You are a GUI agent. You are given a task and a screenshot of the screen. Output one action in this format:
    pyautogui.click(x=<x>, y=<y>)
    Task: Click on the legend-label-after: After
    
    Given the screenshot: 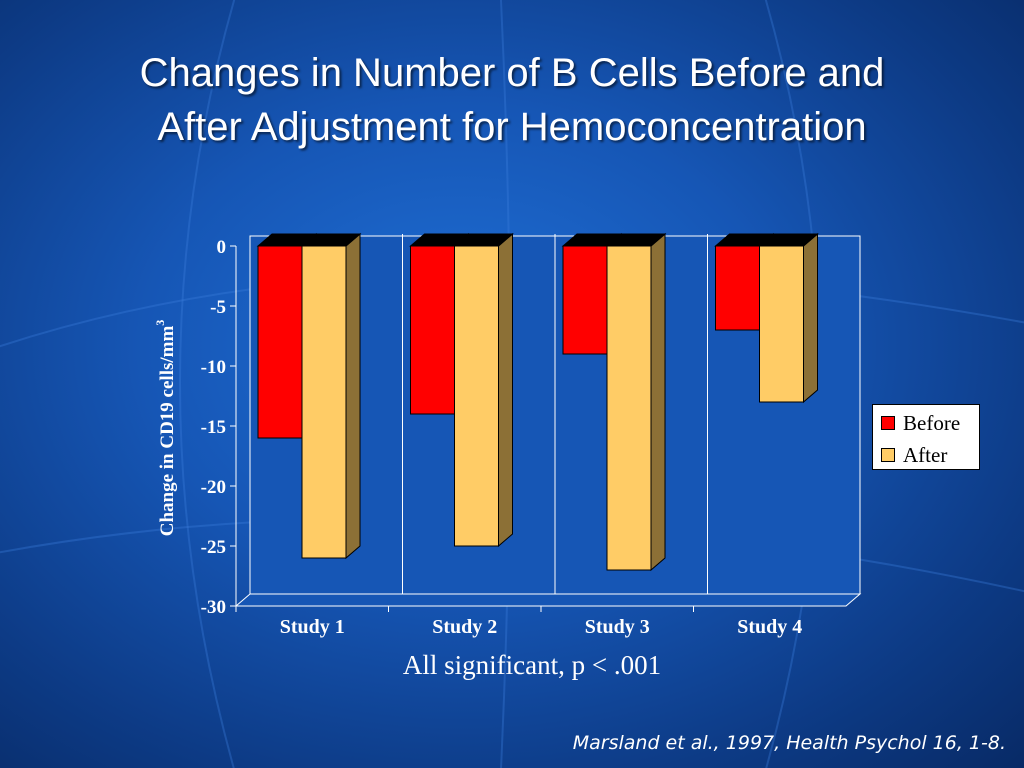 What is the action you would take?
    pyautogui.click(x=925, y=454)
    